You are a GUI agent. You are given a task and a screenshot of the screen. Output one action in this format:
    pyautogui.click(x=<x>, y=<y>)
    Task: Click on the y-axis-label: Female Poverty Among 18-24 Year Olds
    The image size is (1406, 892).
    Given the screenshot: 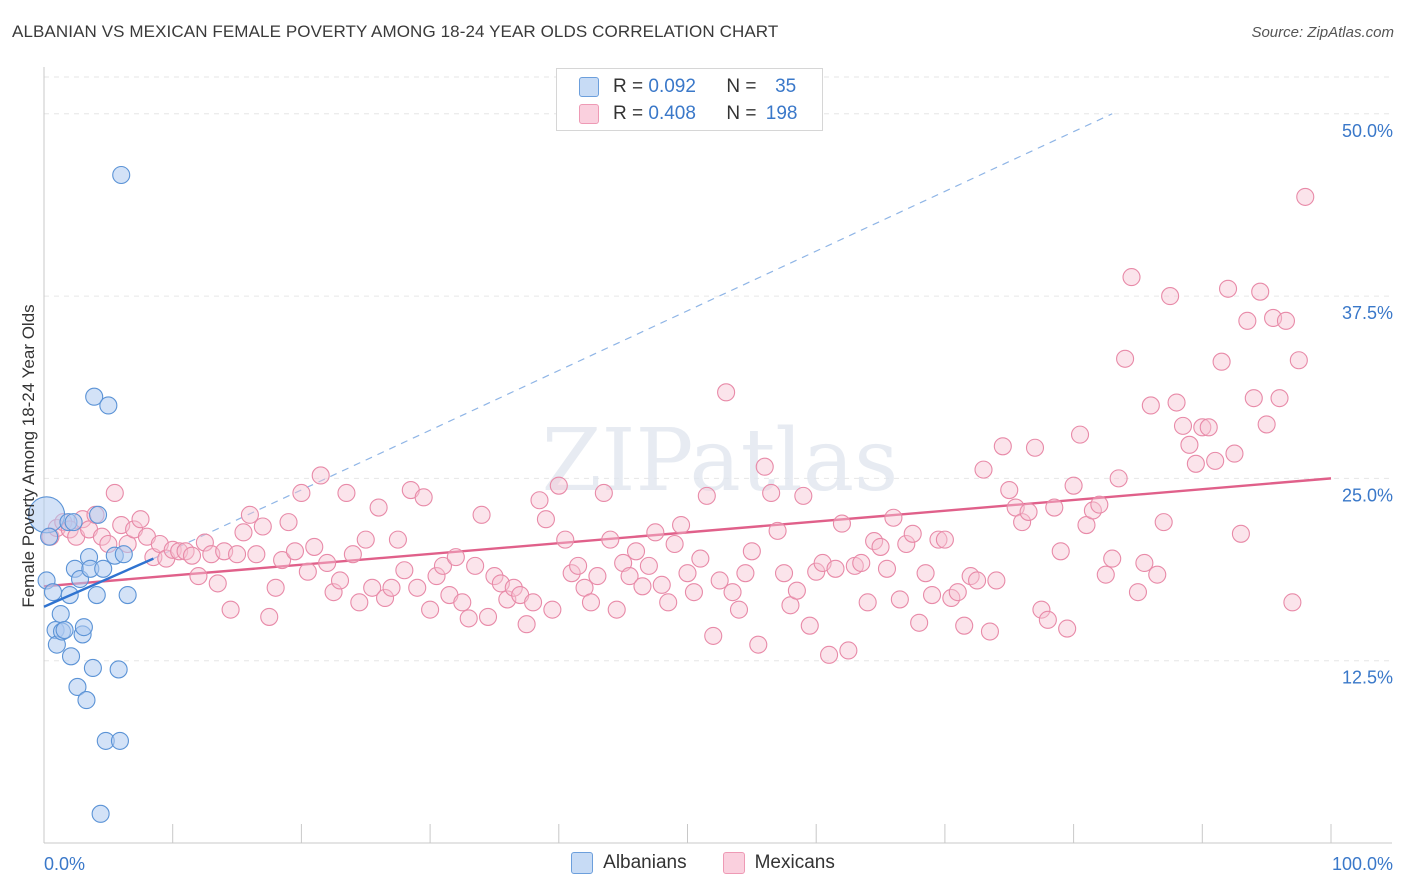 What is the action you would take?
    pyautogui.click(x=28, y=455)
    